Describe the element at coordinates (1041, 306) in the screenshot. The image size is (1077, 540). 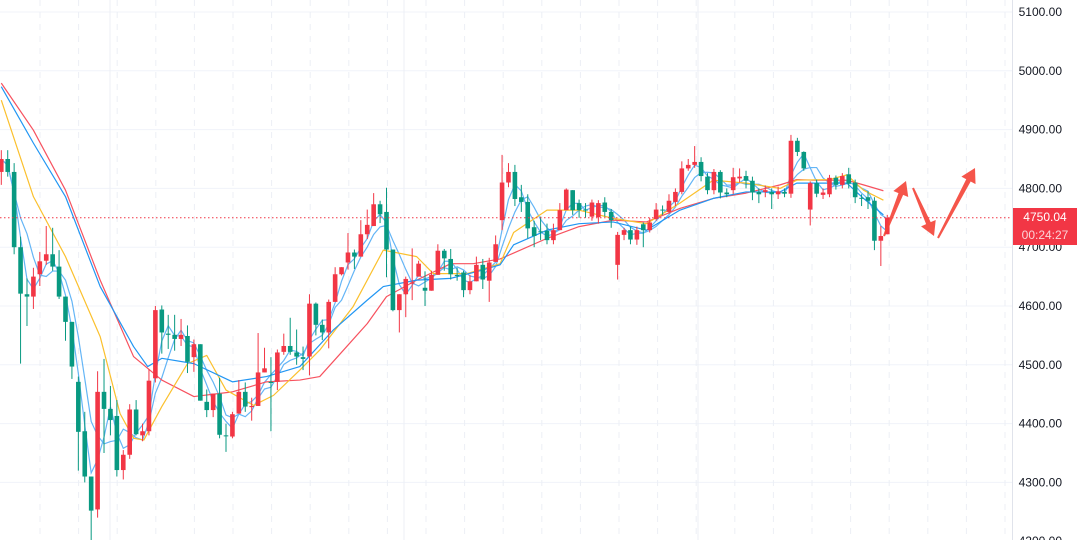
I see `price-tick-label: 4600.00` at that location.